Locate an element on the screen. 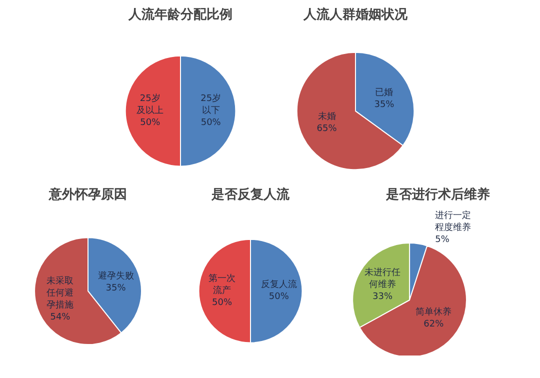  slice-label: 25岁以下 is located at coordinates (211, 104).